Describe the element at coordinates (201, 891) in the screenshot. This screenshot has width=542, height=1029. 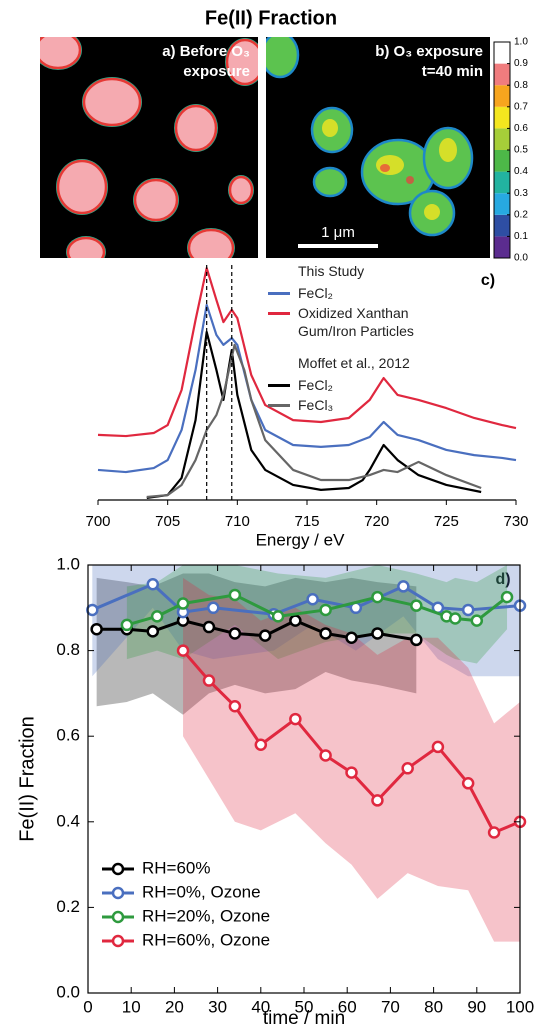
I see `legend-label: RH=0%, Ozone` at that location.